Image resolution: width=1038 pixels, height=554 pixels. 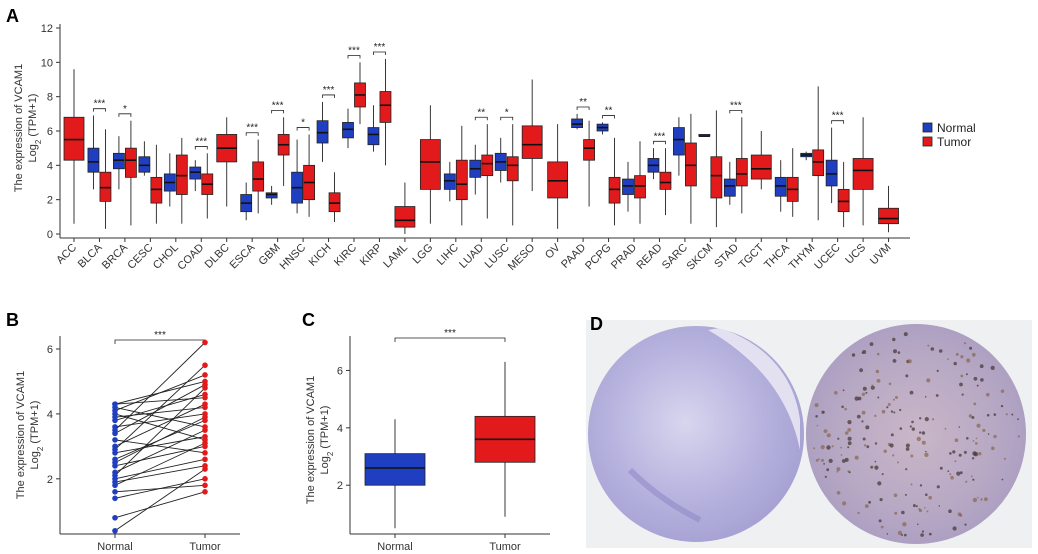 I want to click on xtick-label-uvm: UVM, so click(x=881, y=255).